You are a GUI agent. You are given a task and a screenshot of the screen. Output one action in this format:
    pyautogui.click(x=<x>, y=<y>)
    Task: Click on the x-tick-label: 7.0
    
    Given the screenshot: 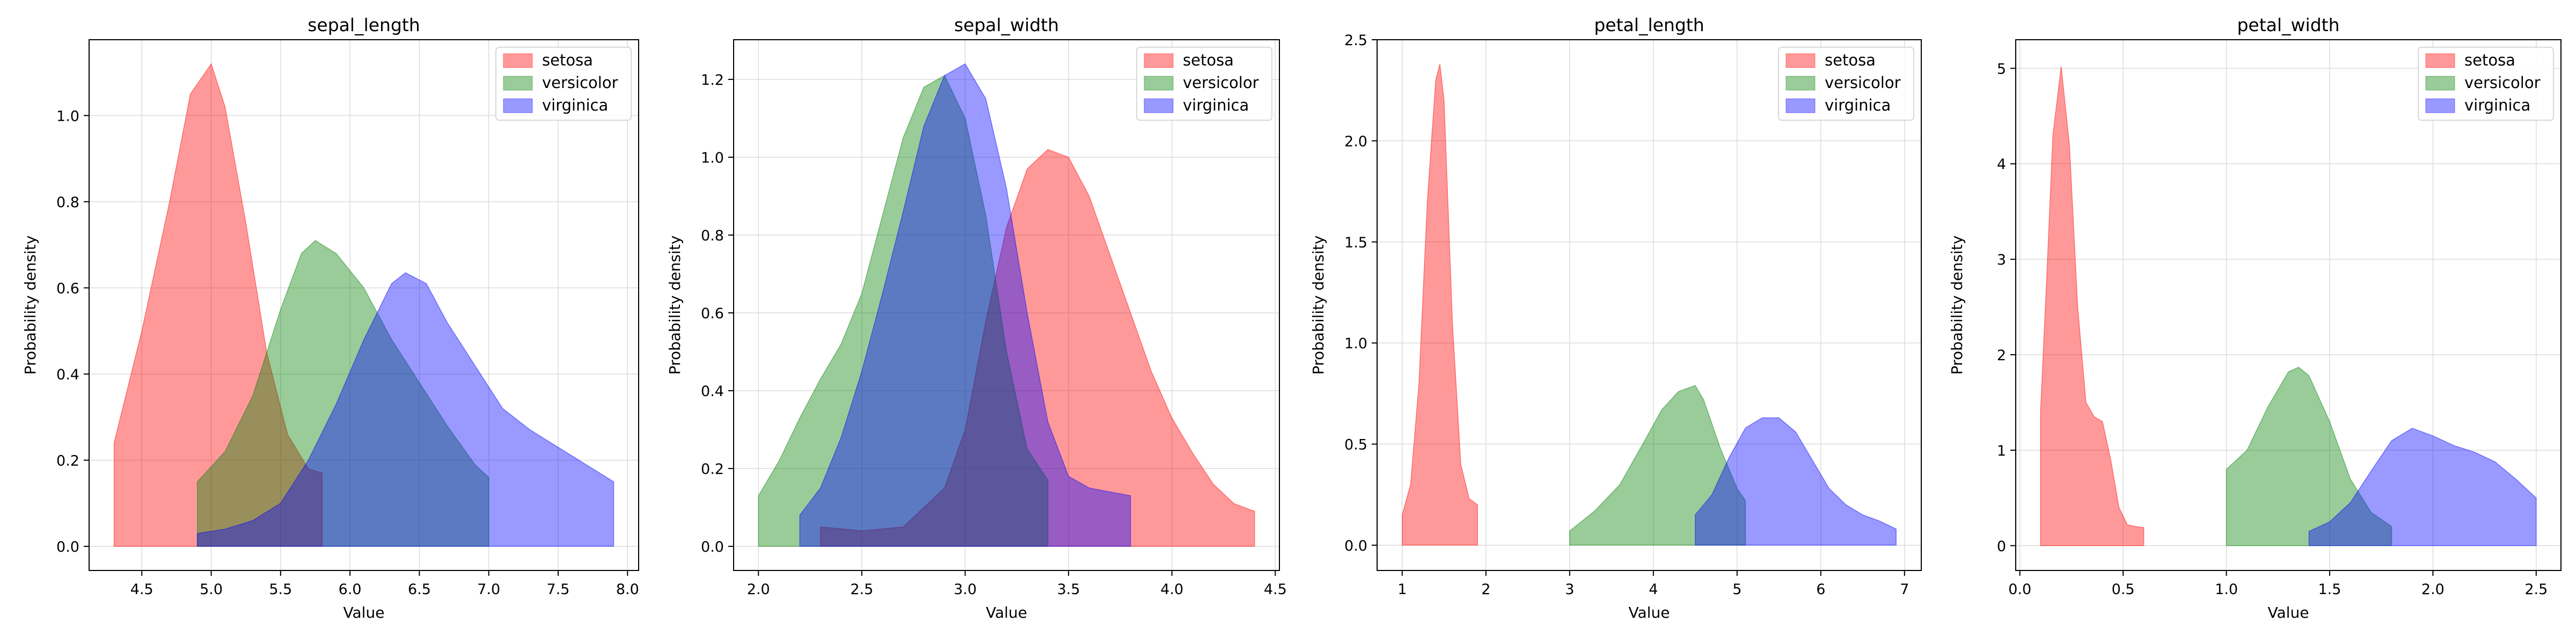 What is the action you would take?
    pyautogui.click(x=488, y=589)
    